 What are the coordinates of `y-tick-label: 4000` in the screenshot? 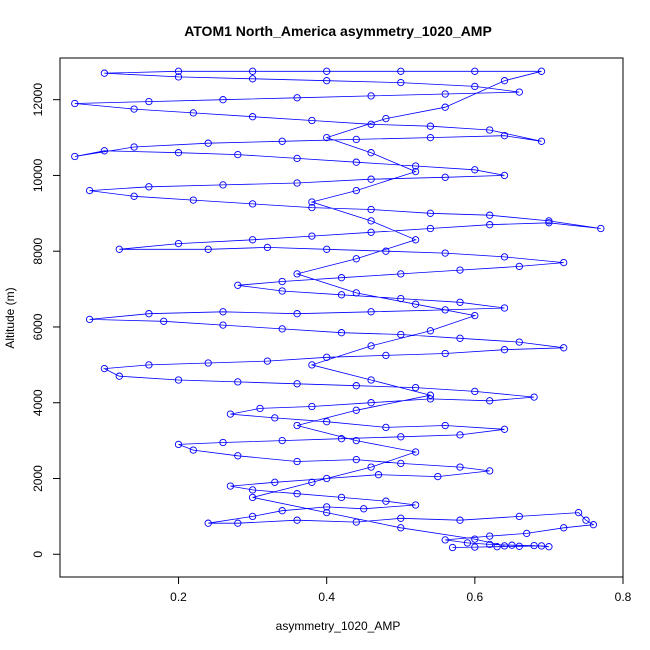 It's located at (38, 402).